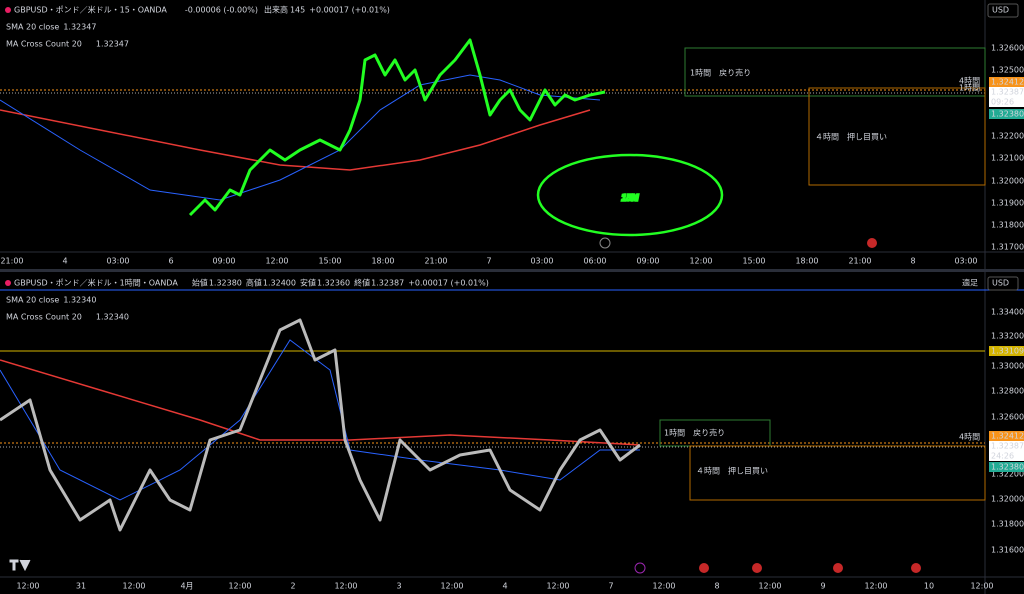  What do you see at coordinates (8, 10) in the screenshot?
I see `symbol-icon` at bounding box center [8, 10].